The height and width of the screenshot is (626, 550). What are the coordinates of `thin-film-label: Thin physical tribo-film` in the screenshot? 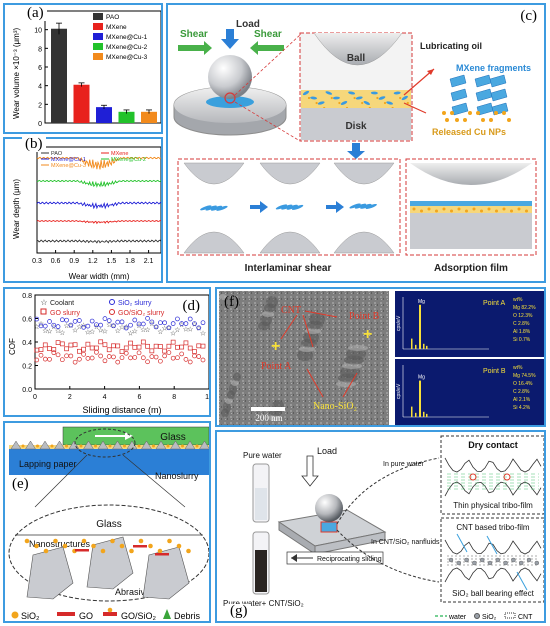 It's located at (493, 505).